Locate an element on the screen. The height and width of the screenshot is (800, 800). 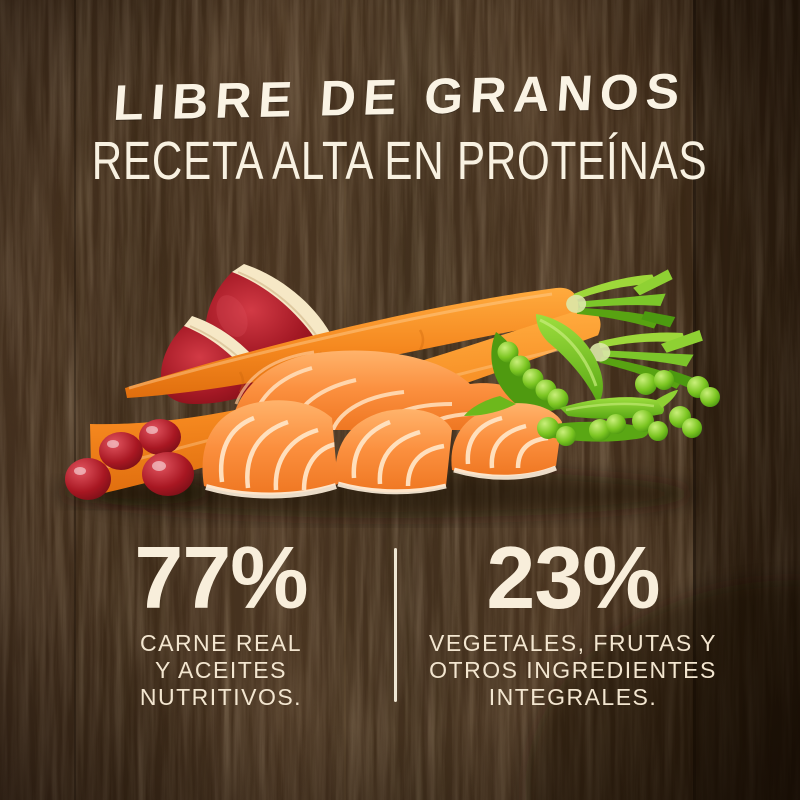
stat-vegetables-line: OTROS INGREDIENTES is located at coordinates (573, 670).